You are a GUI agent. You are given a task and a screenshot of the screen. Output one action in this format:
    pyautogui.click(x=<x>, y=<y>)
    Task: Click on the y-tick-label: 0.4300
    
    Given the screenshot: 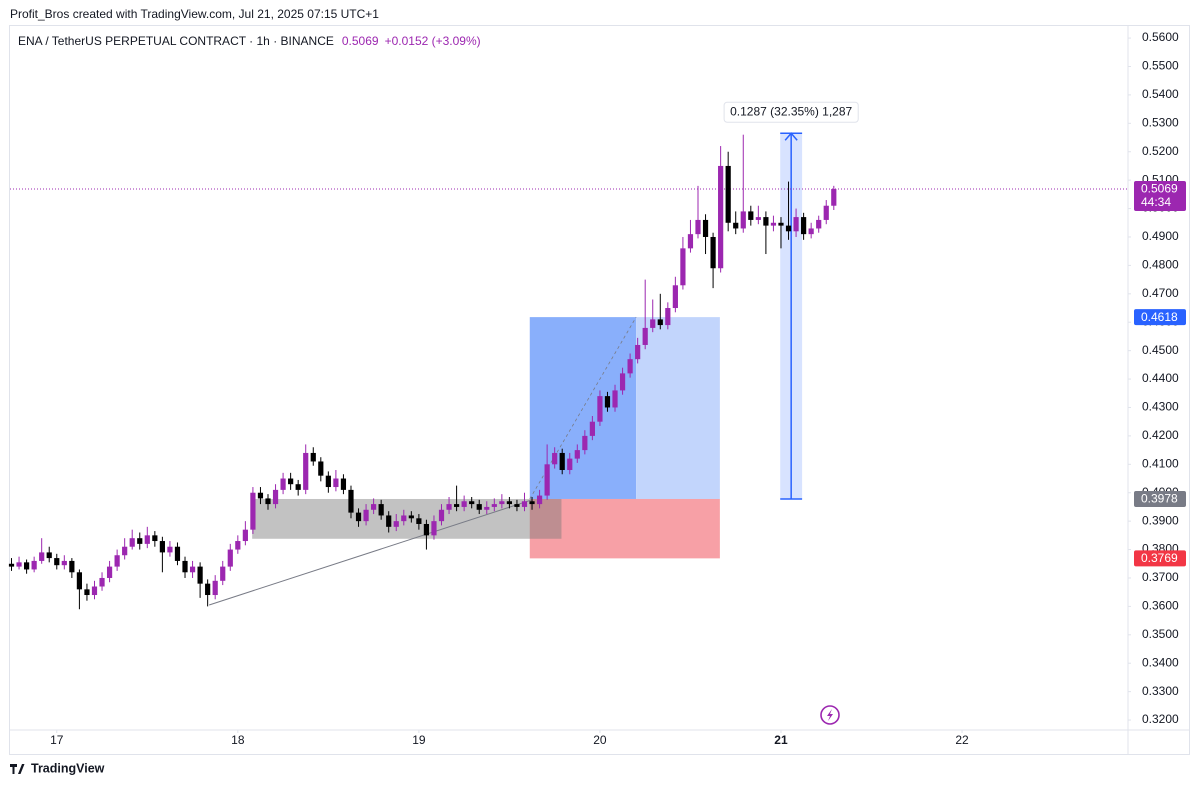 What is the action you would take?
    pyautogui.click(x=1160, y=407)
    